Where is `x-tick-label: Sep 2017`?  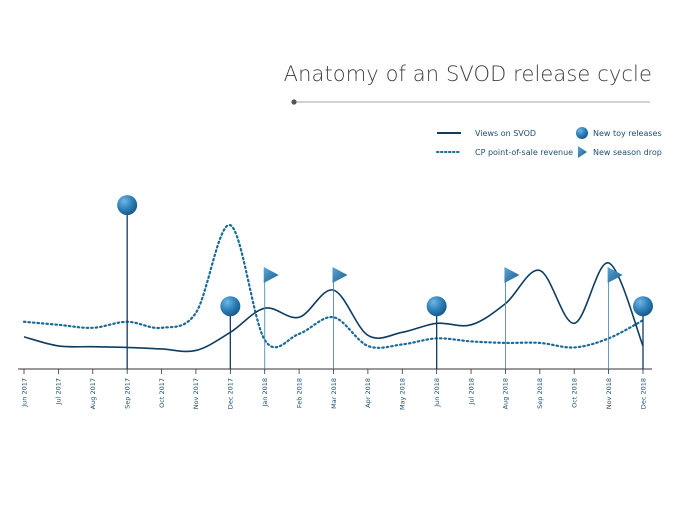
x-tick-label: Sep 2017 is located at coordinates (127, 393).